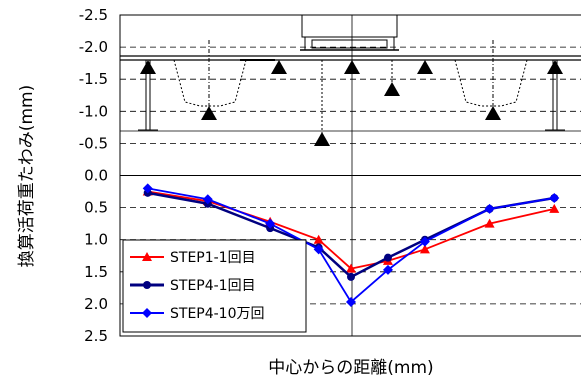 This screenshot has height=382, width=581. What do you see at coordinates (350, 368) in the screenshot?
I see `x-axis-label: 中心からの距離(mm)` at bounding box center [350, 368].